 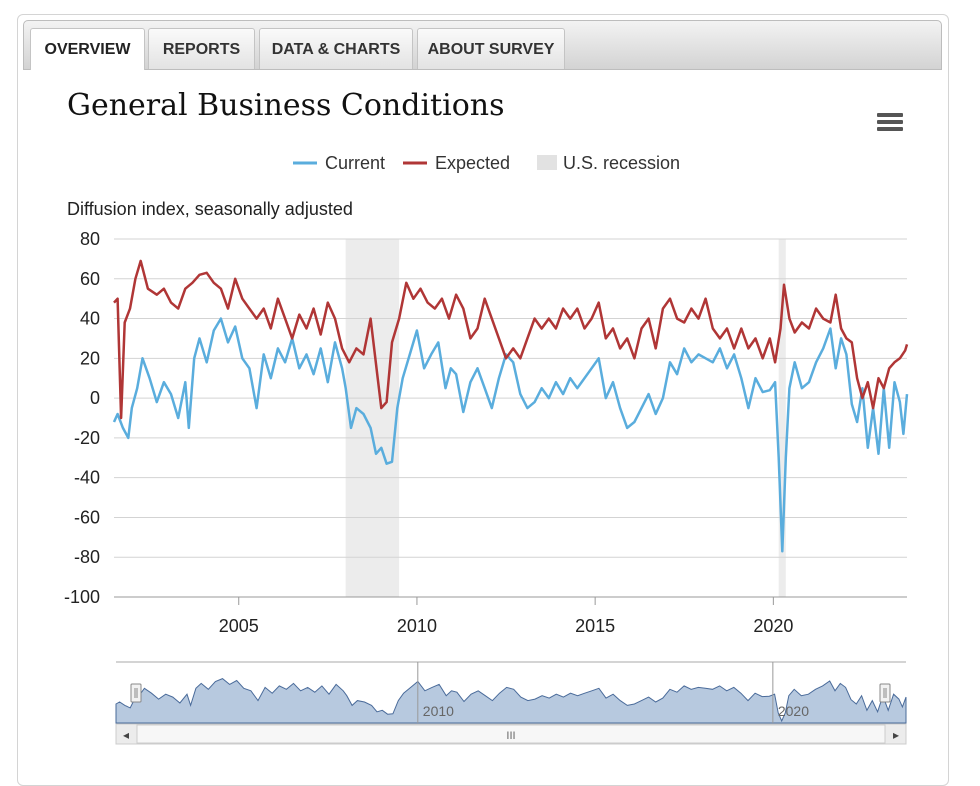 What do you see at coordinates (890, 124) in the screenshot?
I see `hamburger-menu-icon` at bounding box center [890, 124].